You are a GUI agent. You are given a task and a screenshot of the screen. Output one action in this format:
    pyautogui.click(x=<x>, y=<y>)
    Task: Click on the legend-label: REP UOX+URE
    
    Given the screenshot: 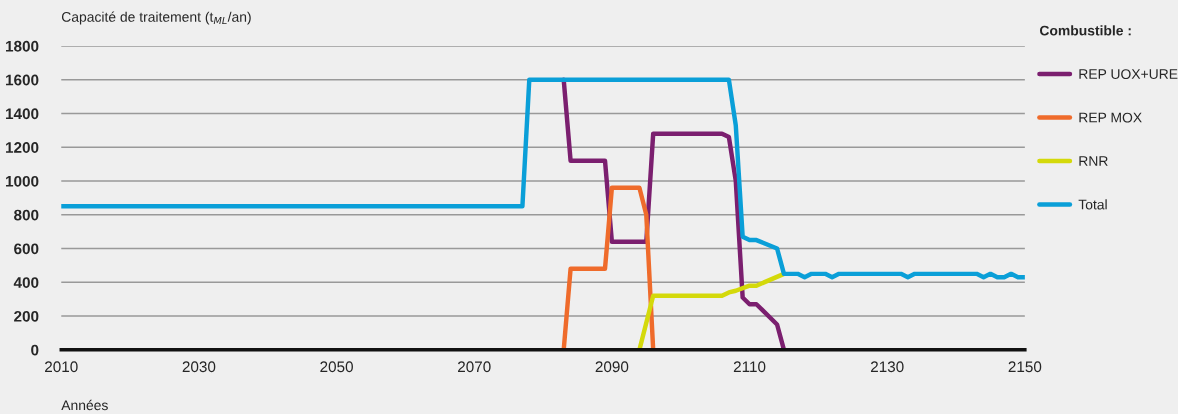 What is the action you would take?
    pyautogui.click(x=1128, y=74)
    